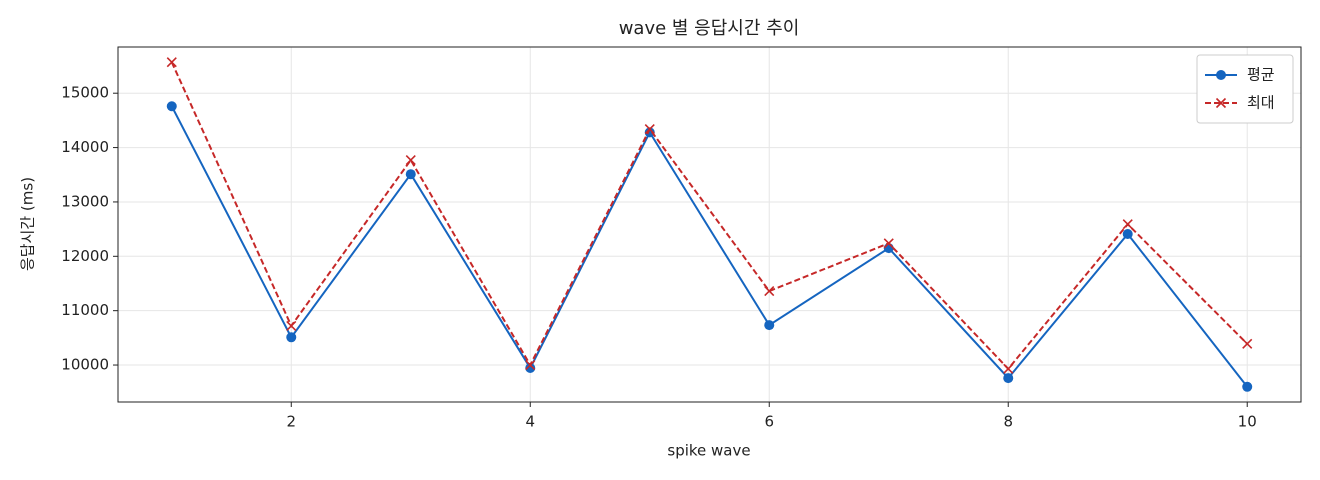 This screenshot has width=1320, height=480. What do you see at coordinates (85, 256) in the screenshot?
I see `y-tick-label: 12000` at bounding box center [85, 256].